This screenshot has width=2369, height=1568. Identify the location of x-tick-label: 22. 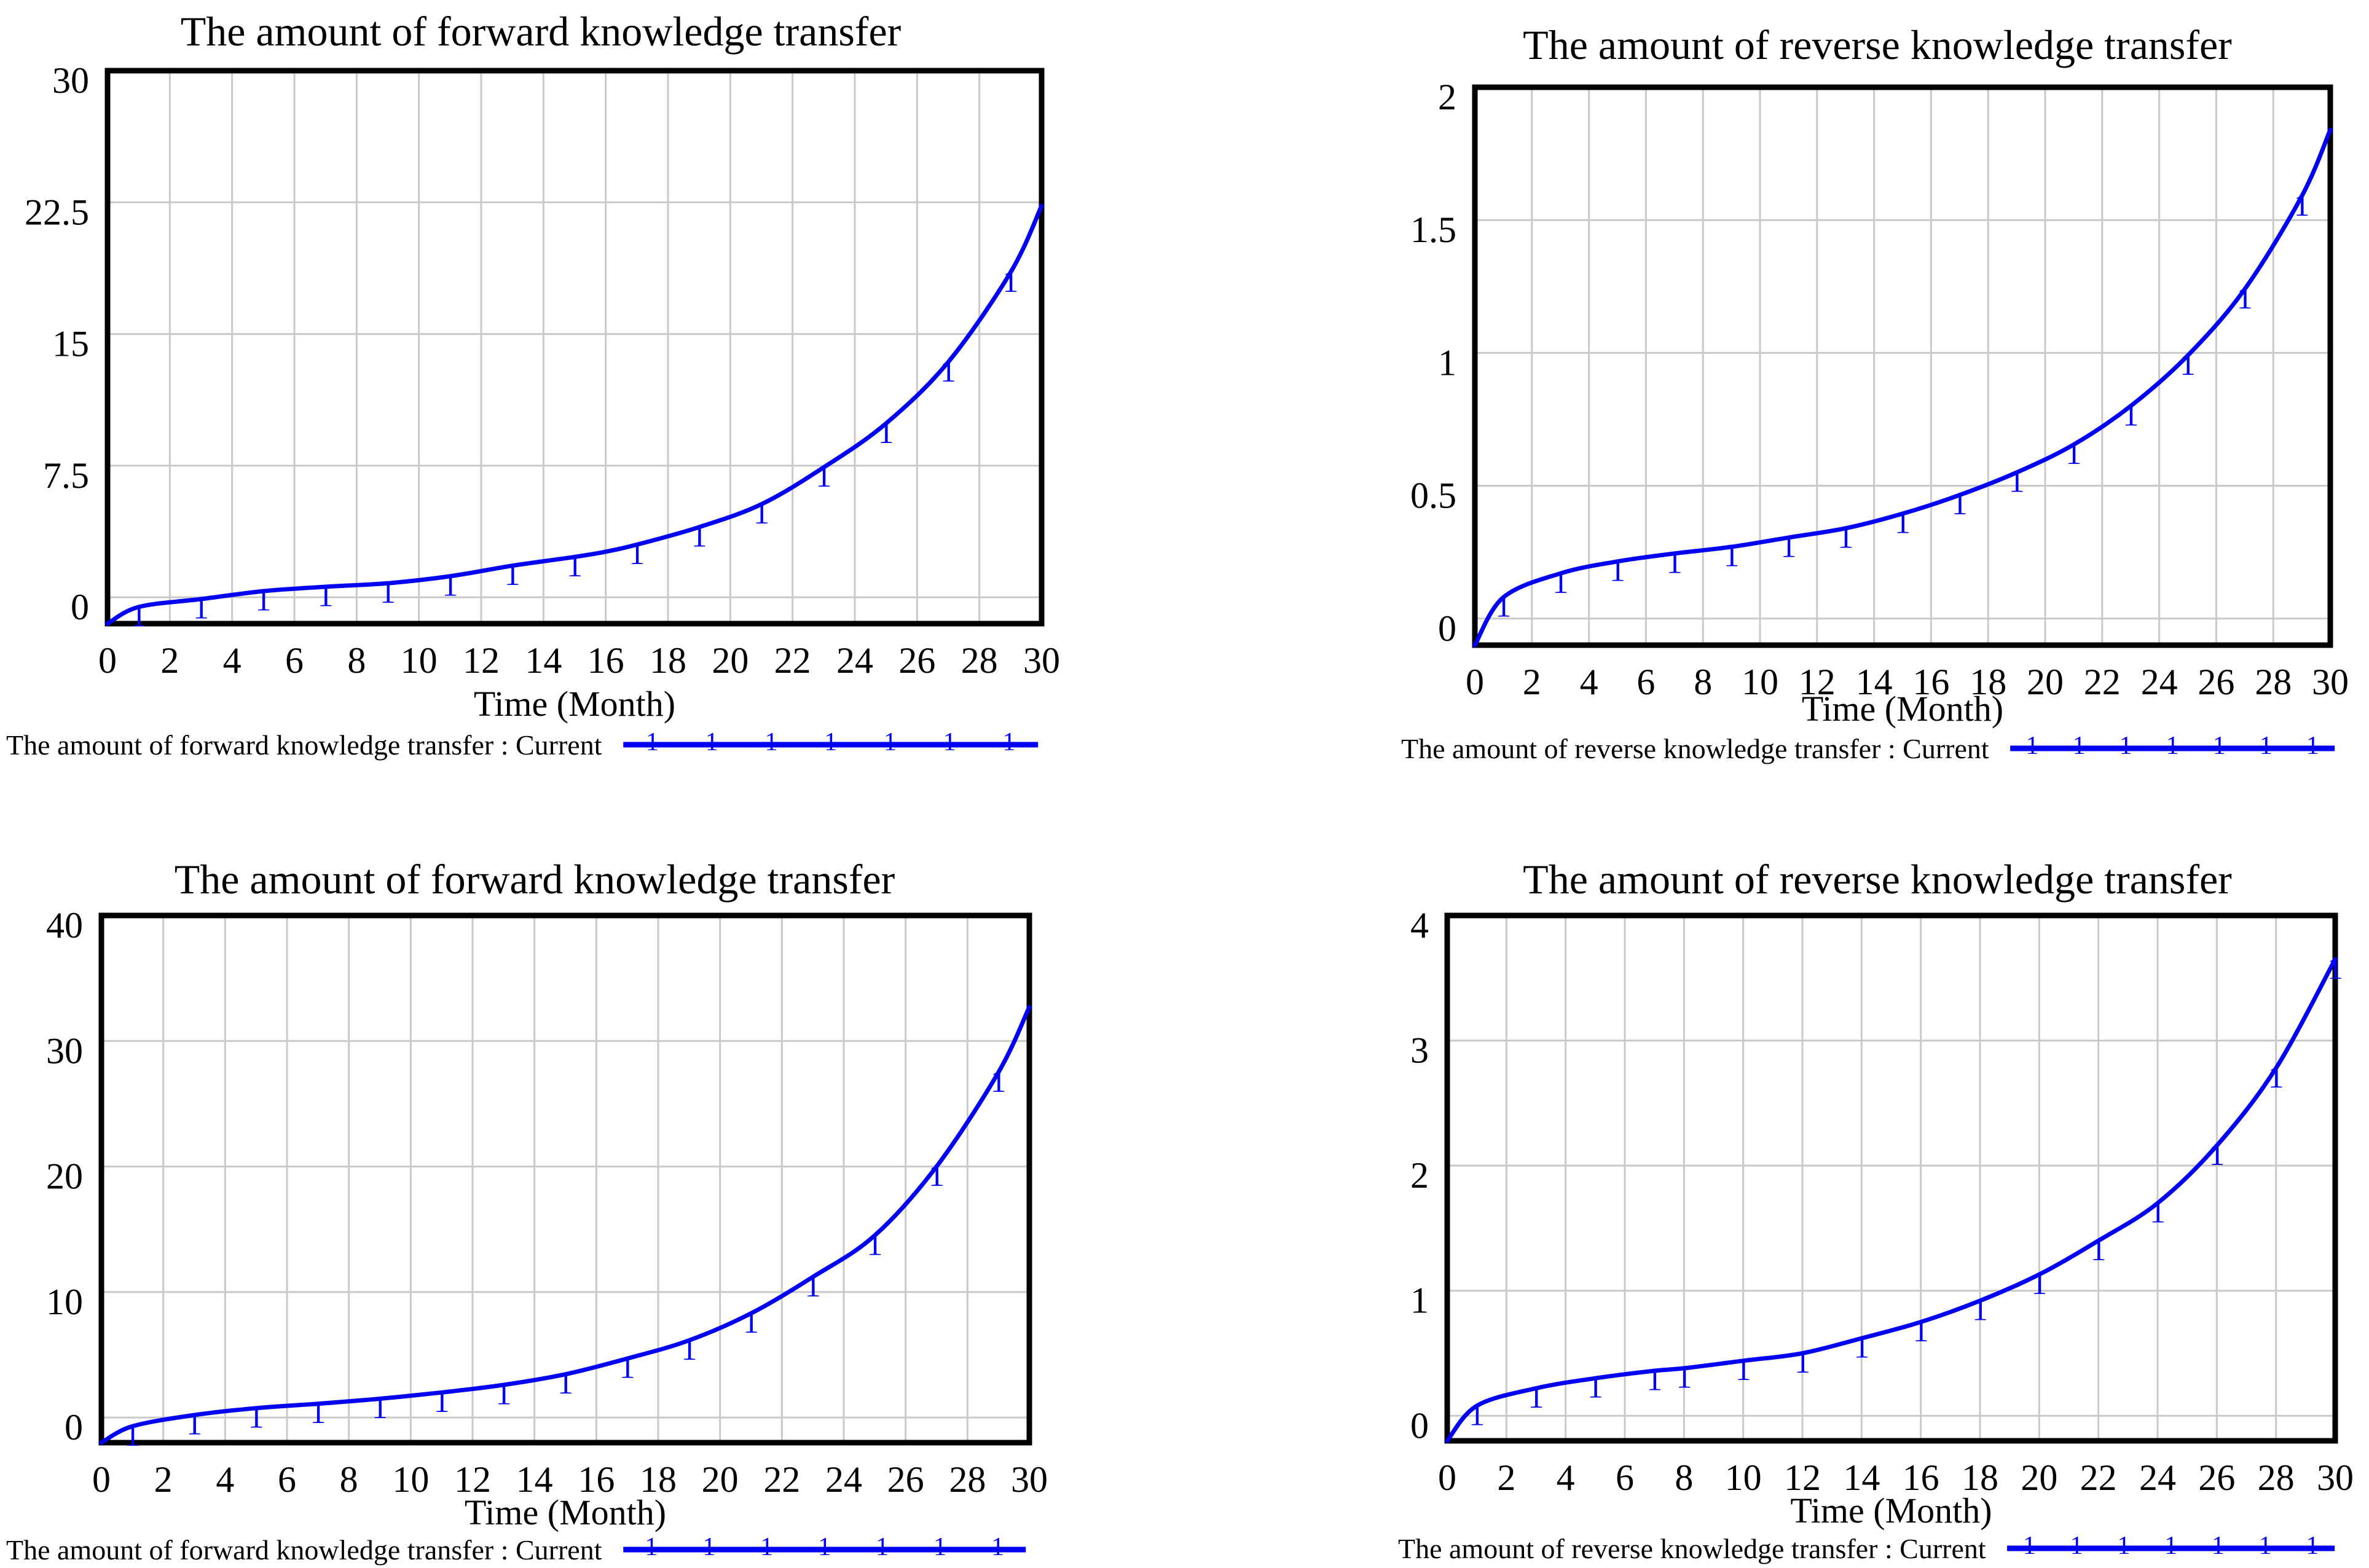
(793, 660).